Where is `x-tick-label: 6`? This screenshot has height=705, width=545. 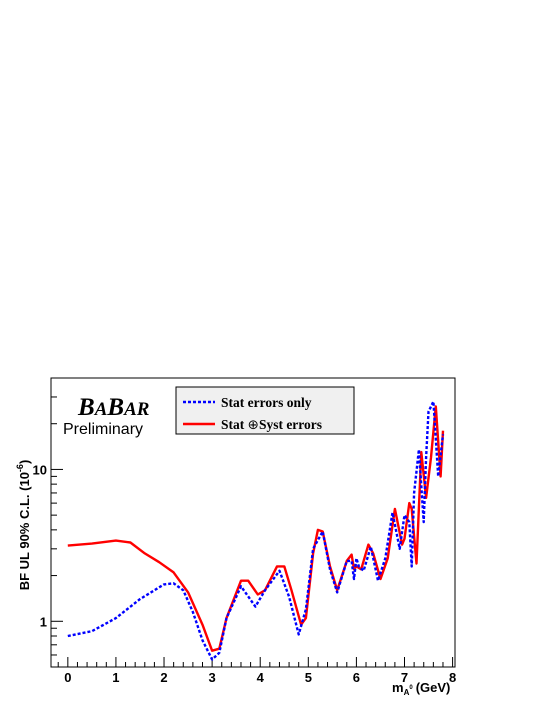
x-tick-label: 6 is located at coordinates (356, 677).